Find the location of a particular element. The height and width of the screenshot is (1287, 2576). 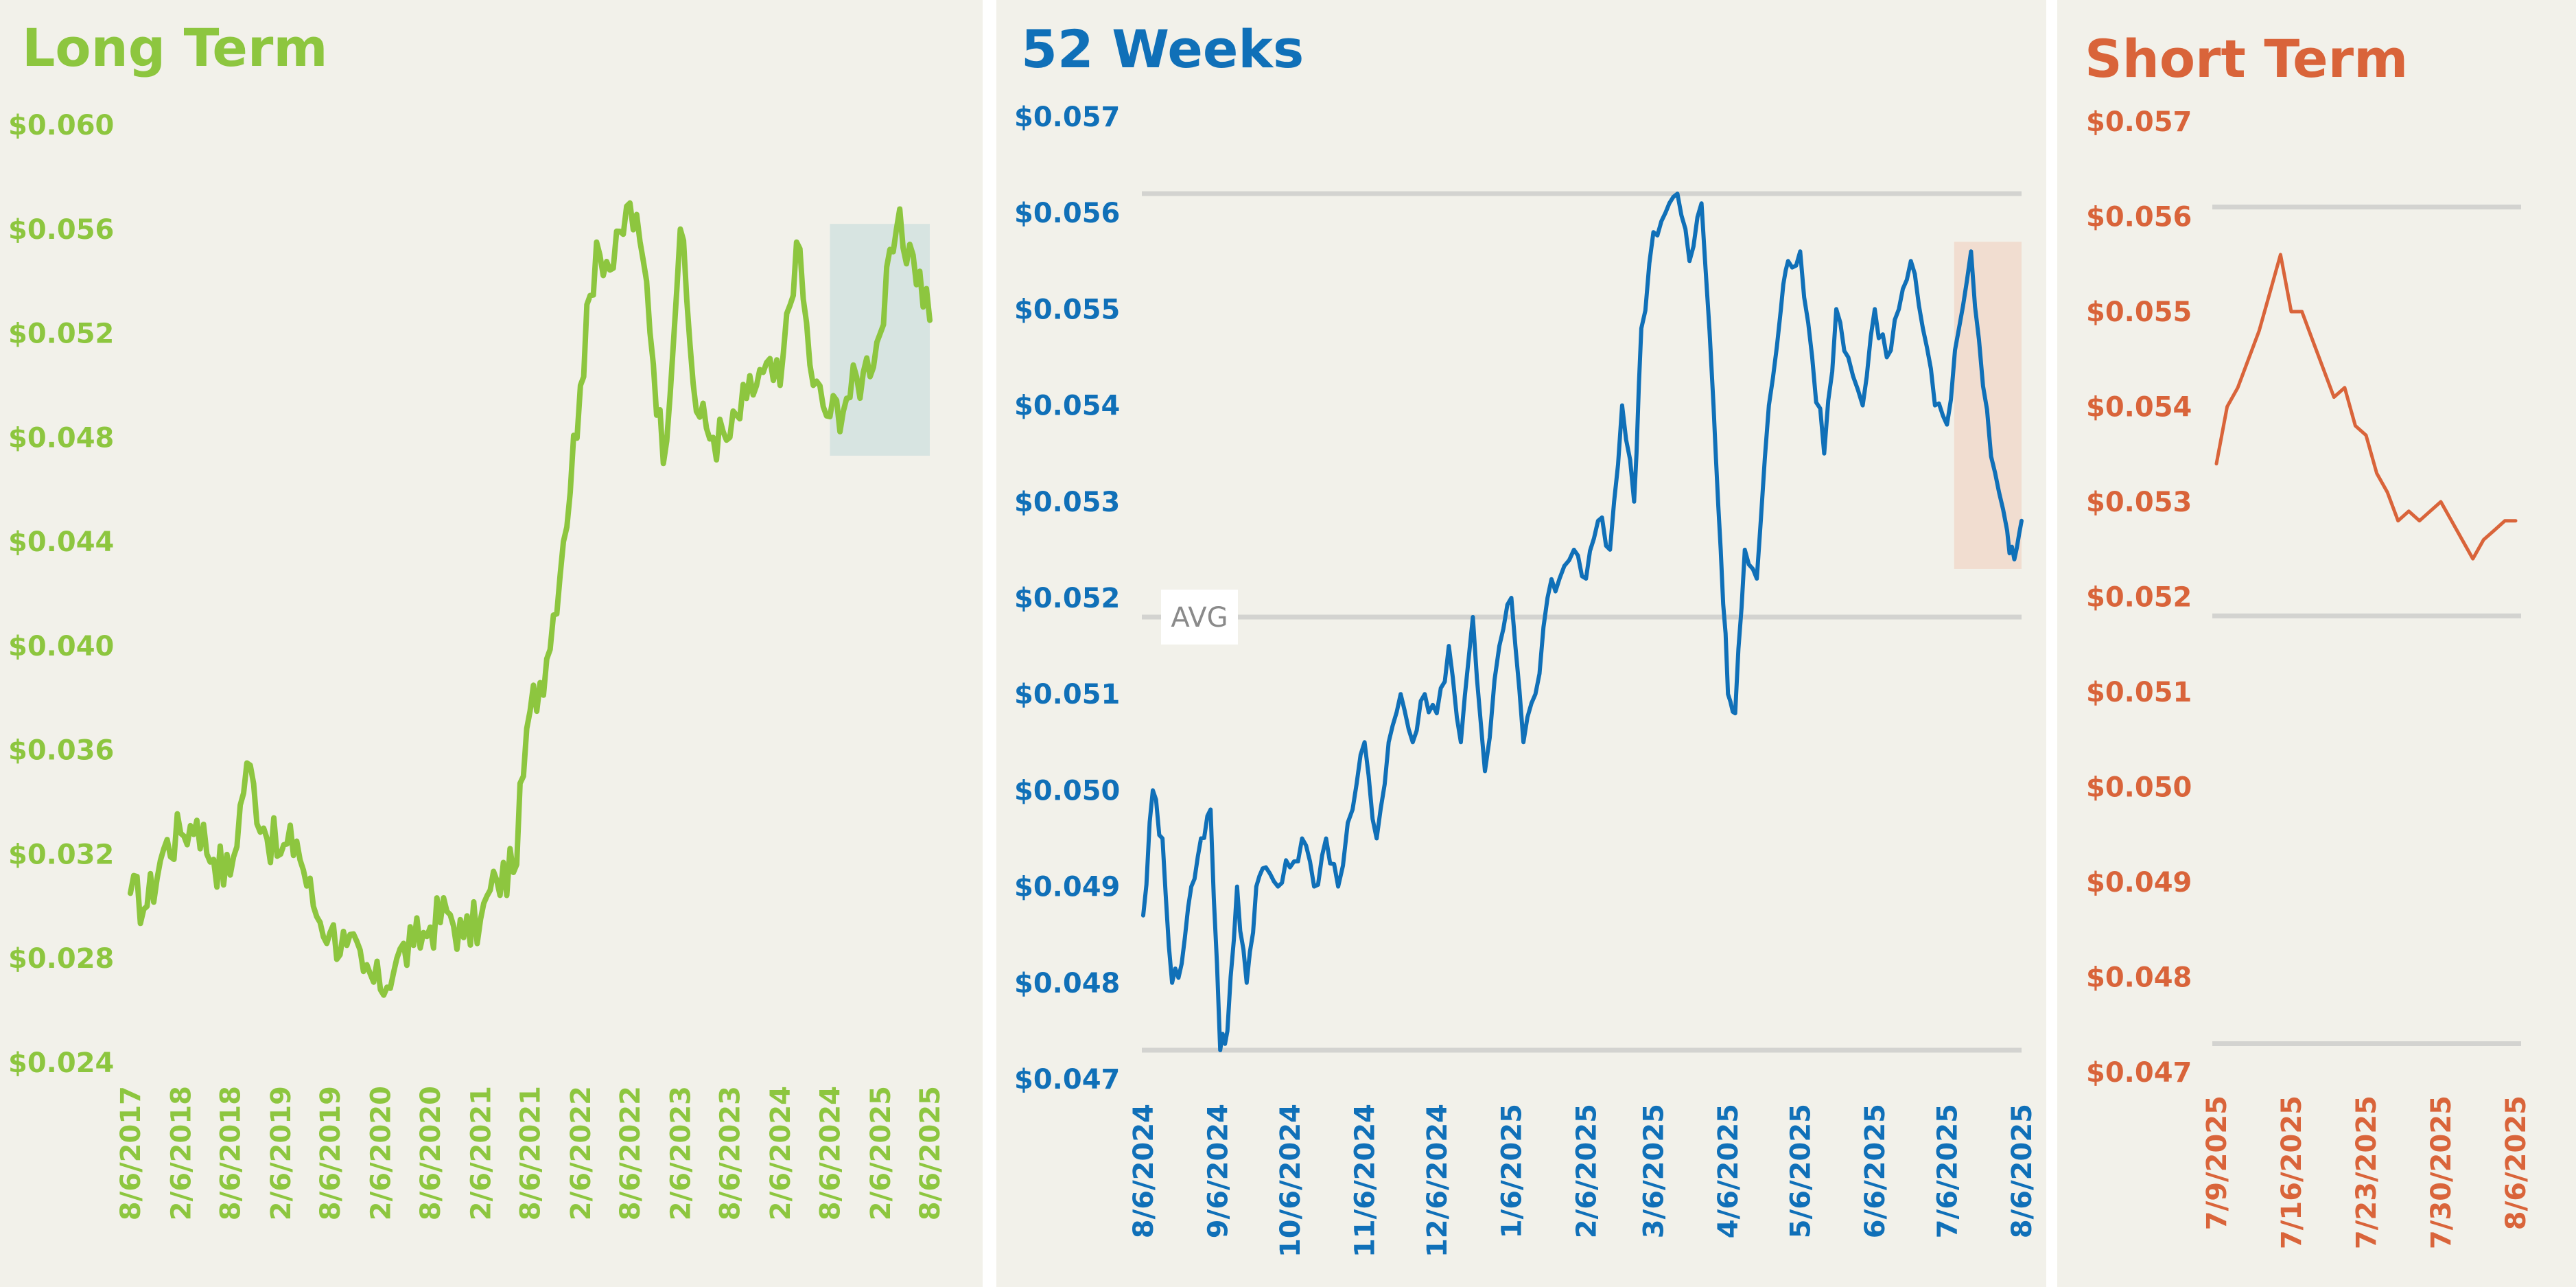

y-tick-label: $0.036 is located at coordinates (61, 751).